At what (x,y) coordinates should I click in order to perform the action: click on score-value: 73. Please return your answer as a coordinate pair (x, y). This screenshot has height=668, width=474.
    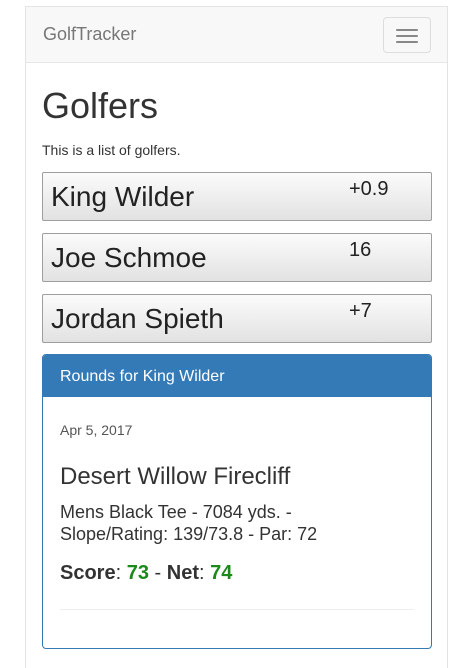
    Looking at the image, I should click on (137, 573).